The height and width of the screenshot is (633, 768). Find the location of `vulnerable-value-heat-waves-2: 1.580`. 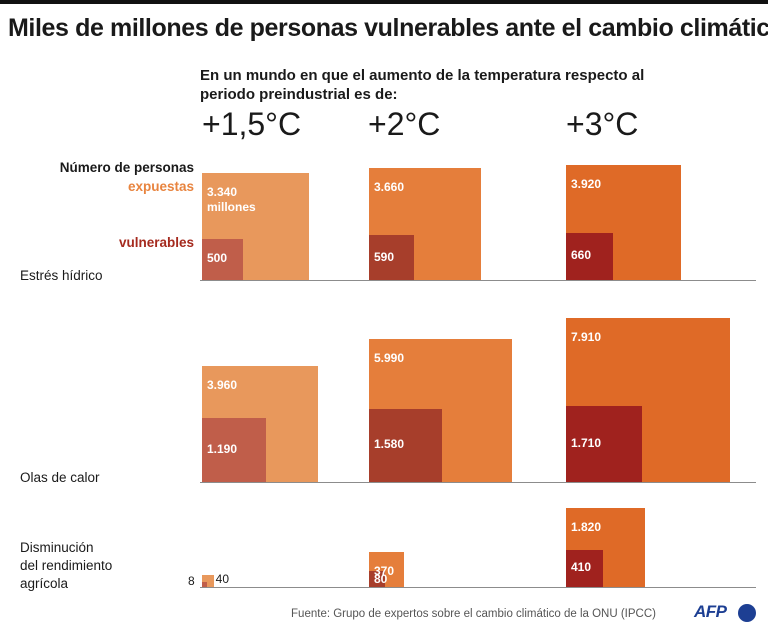

vulnerable-value-heat-waves-2: 1.580 is located at coordinates (389, 444).